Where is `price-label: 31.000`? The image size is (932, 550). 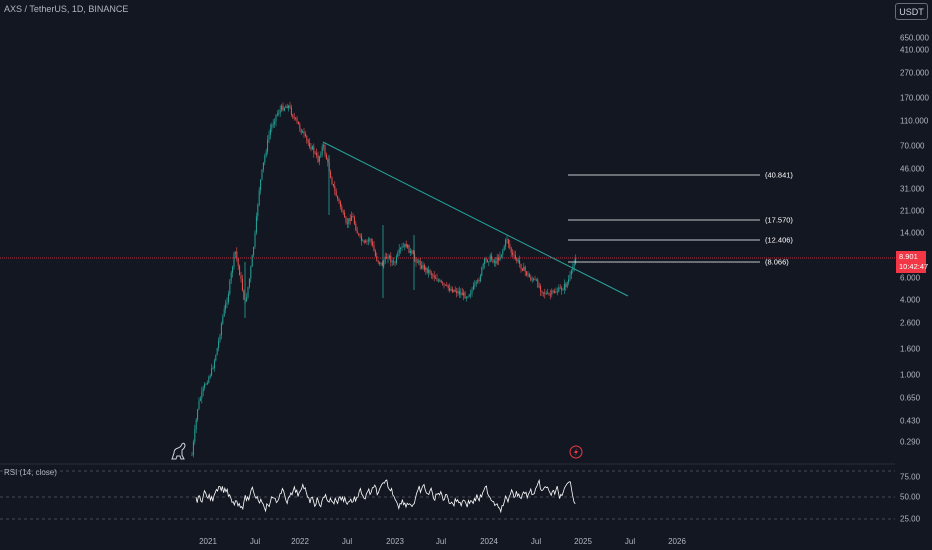 price-label: 31.000 is located at coordinates (912, 189).